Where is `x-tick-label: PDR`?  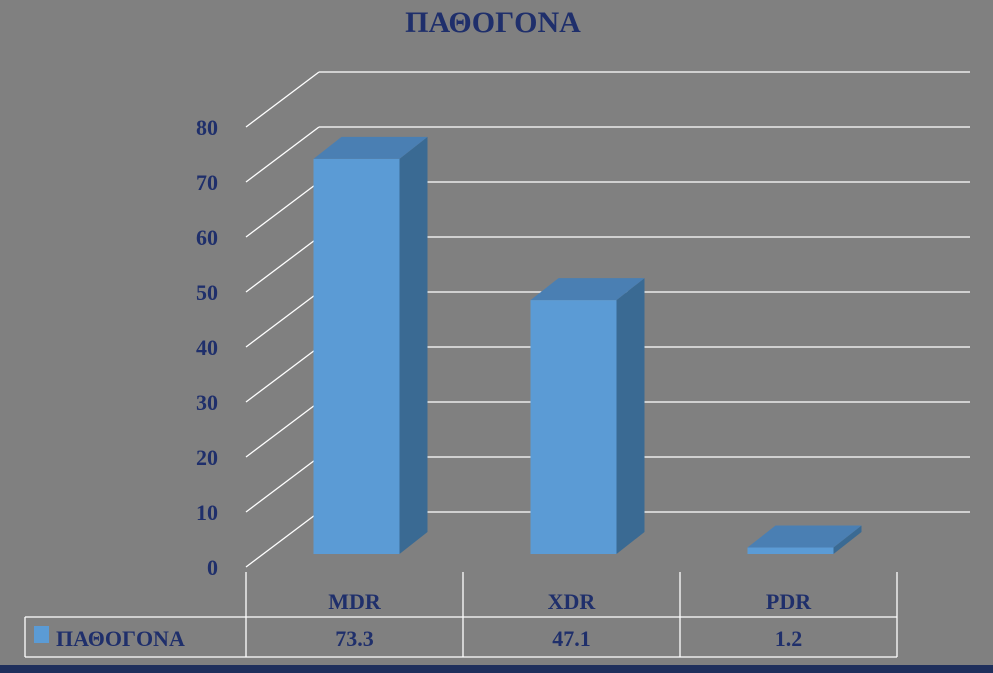 x-tick-label: PDR is located at coordinates (789, 601).